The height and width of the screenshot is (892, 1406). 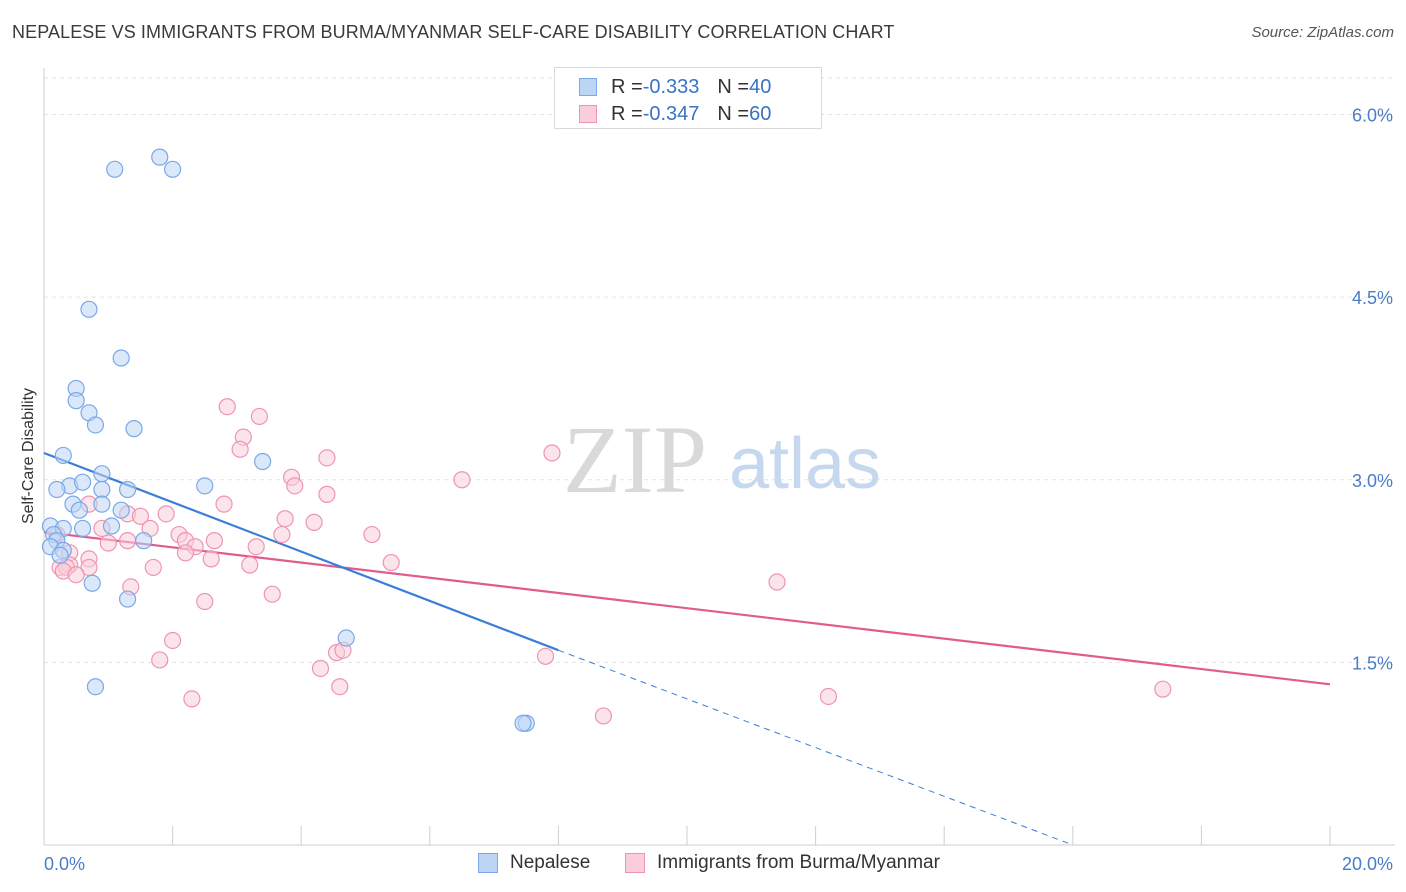 I want to click on legend-swatch-burma, so click(x=588, y=114).